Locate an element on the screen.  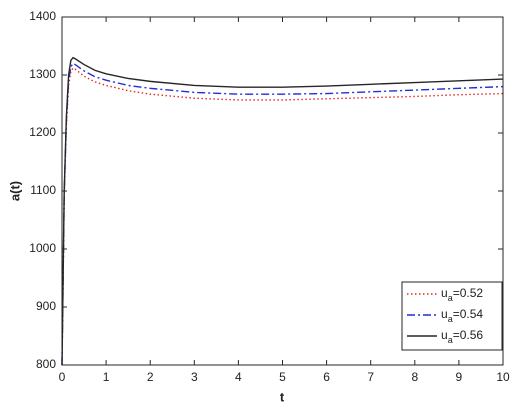
x-tick-label: 8 is located at coordinates (414, 377).